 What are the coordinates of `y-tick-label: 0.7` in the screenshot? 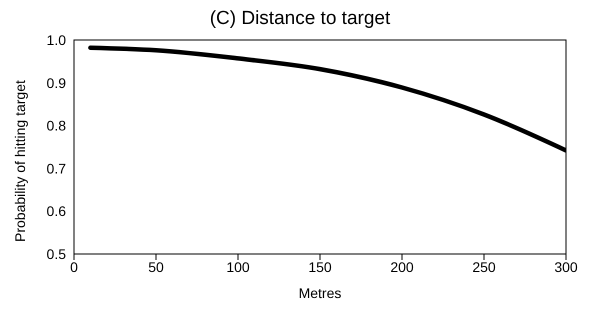 It's located at (56, 168).